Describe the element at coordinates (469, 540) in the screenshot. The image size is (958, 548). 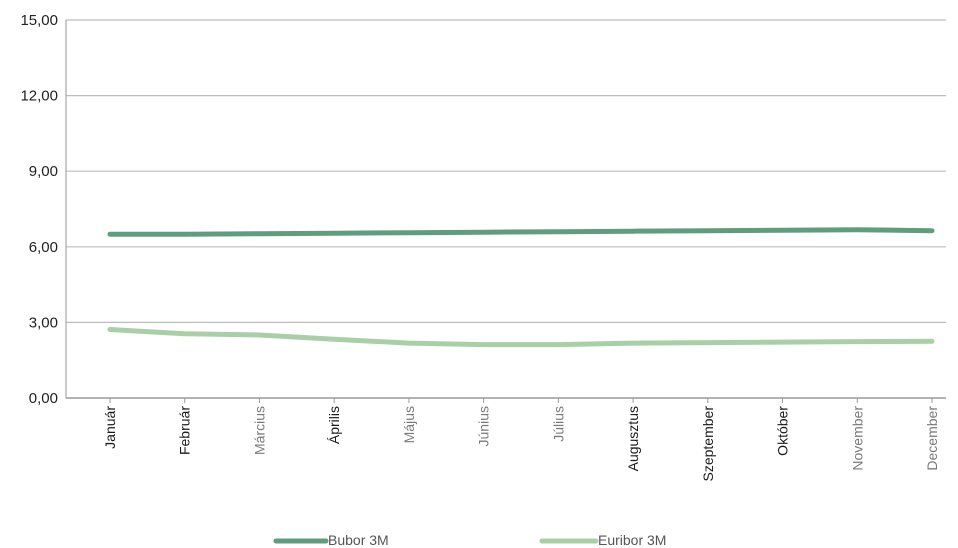
I see `legend: Bubor 3M Euribor 3M` at that location.